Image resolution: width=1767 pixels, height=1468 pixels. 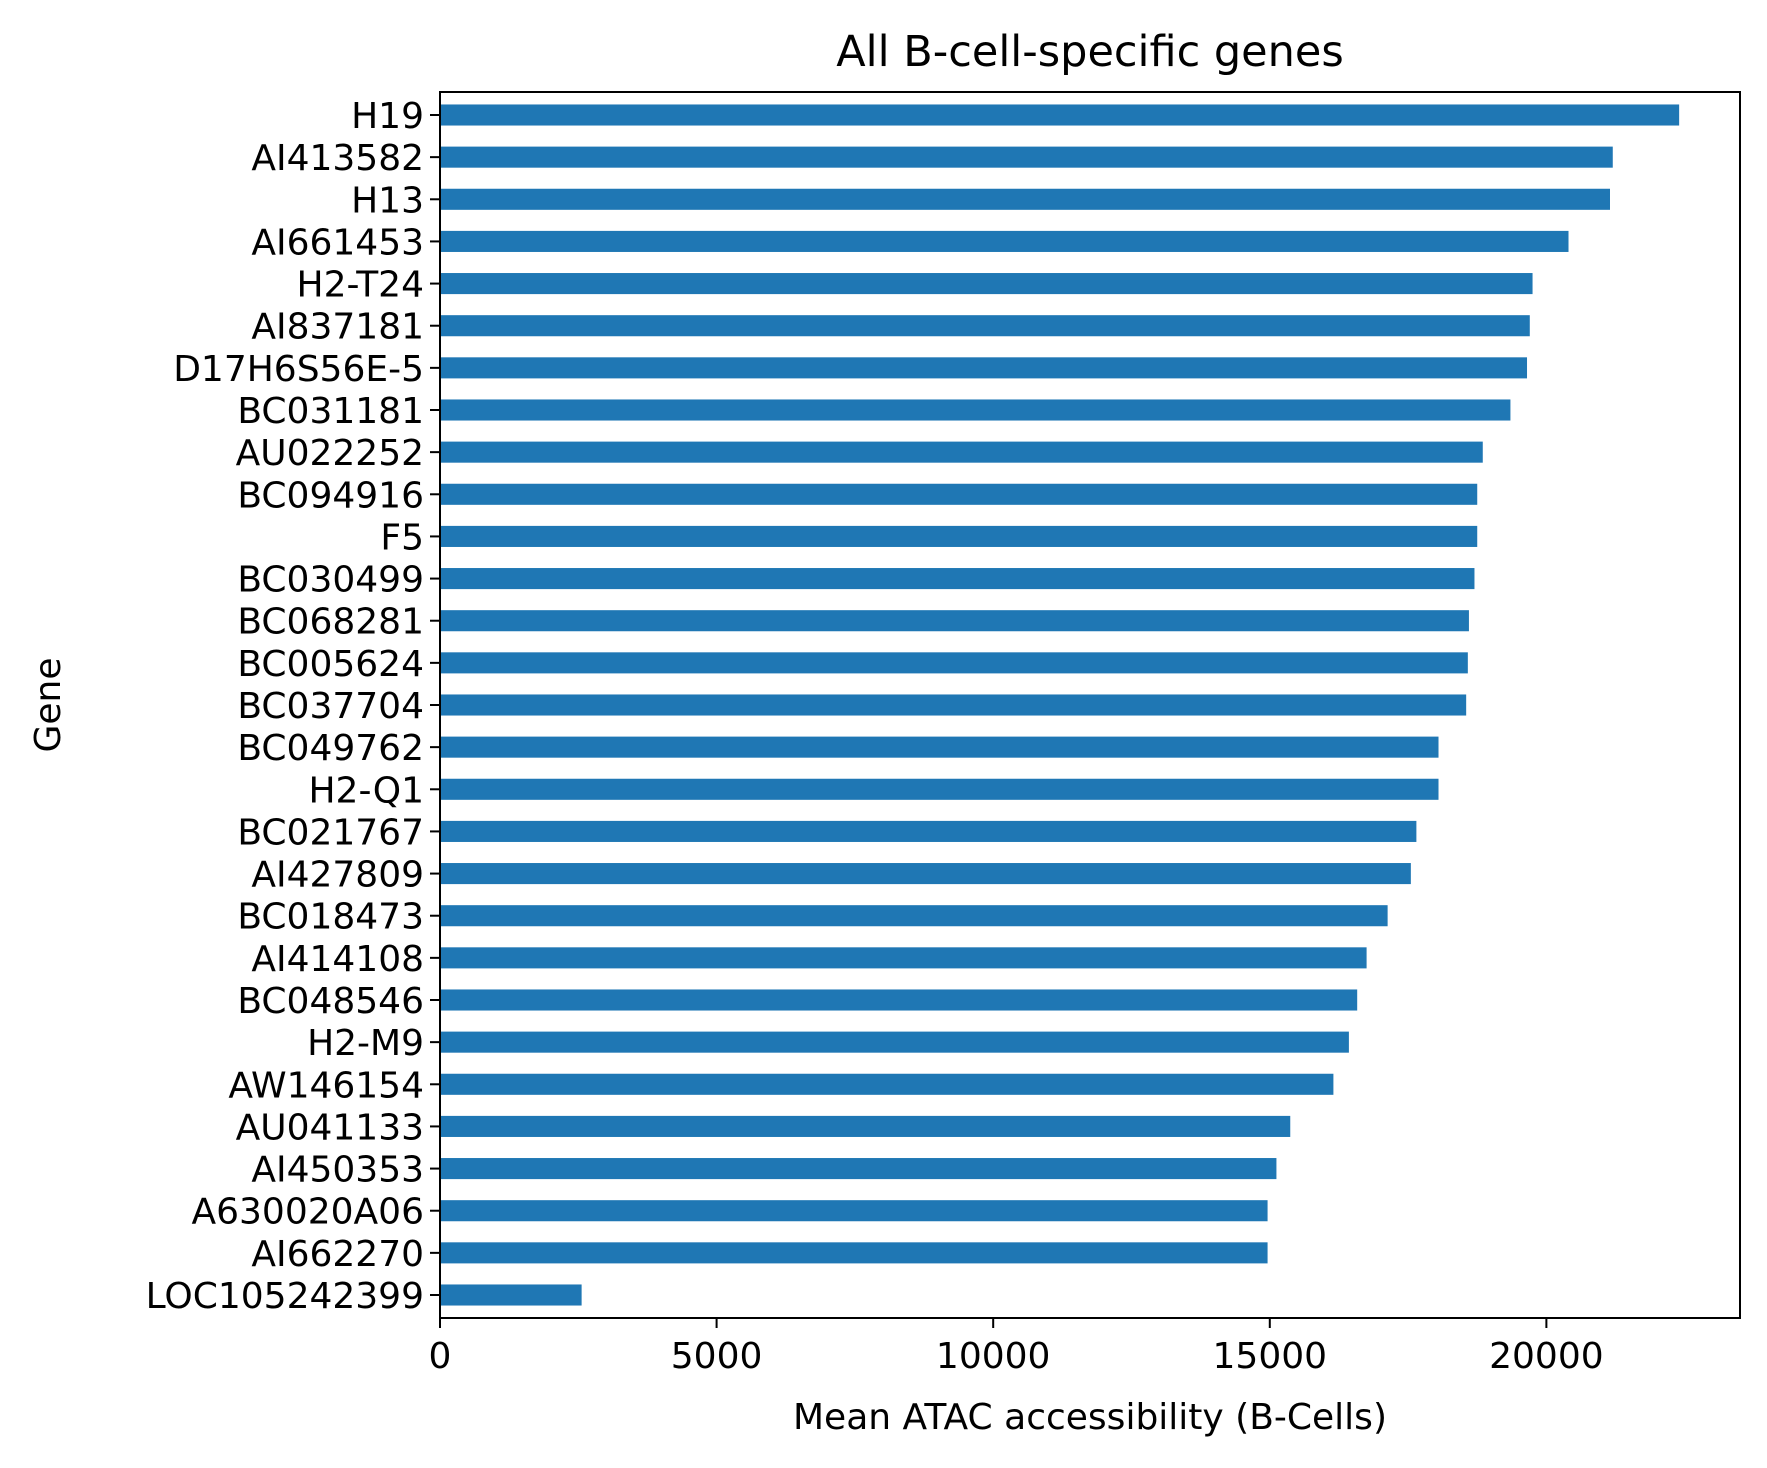 I want to click on bar-AI414108, so click(x=903, y=958).